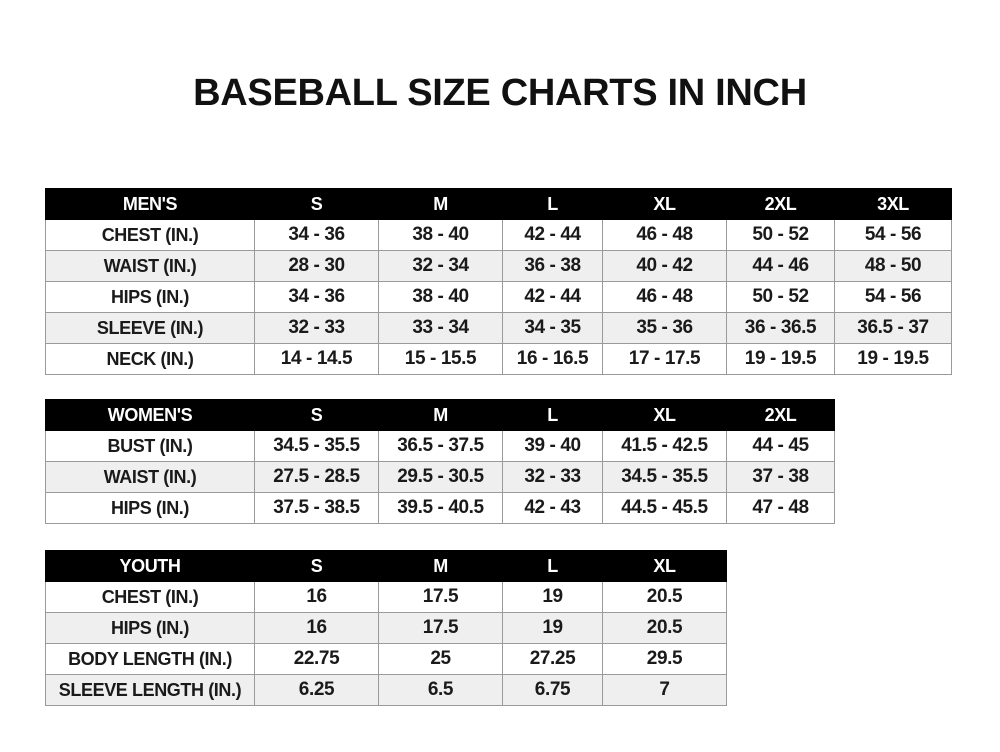 The width and height of the screenshot is (1000, 752). I want to click on womens-header-row: WOMEN'S S M L XL 2XL, so click(440, 415).